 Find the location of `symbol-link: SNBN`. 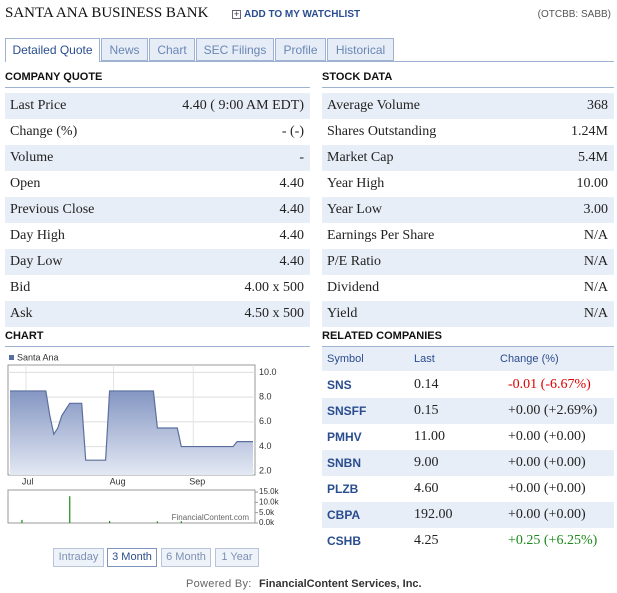

symbol-link: SNBN is located at coordinates (344, 463).